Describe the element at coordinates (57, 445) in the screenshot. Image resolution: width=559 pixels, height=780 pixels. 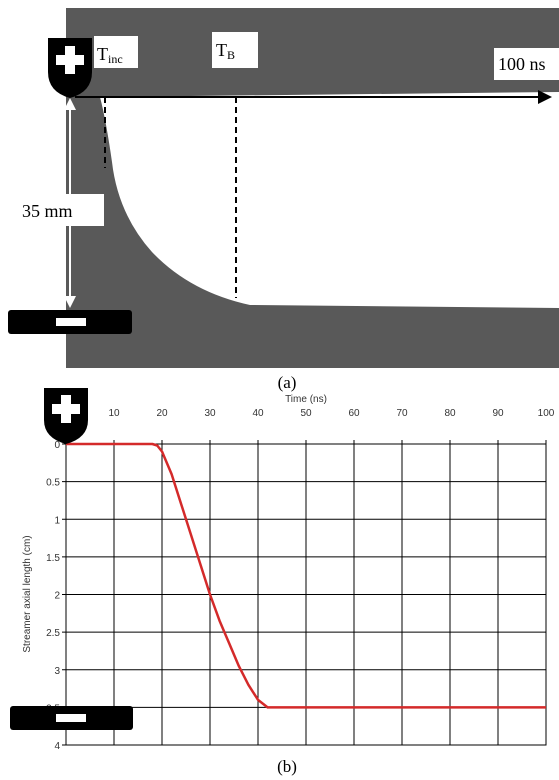
I see `y-tick-label: 0` at that location.